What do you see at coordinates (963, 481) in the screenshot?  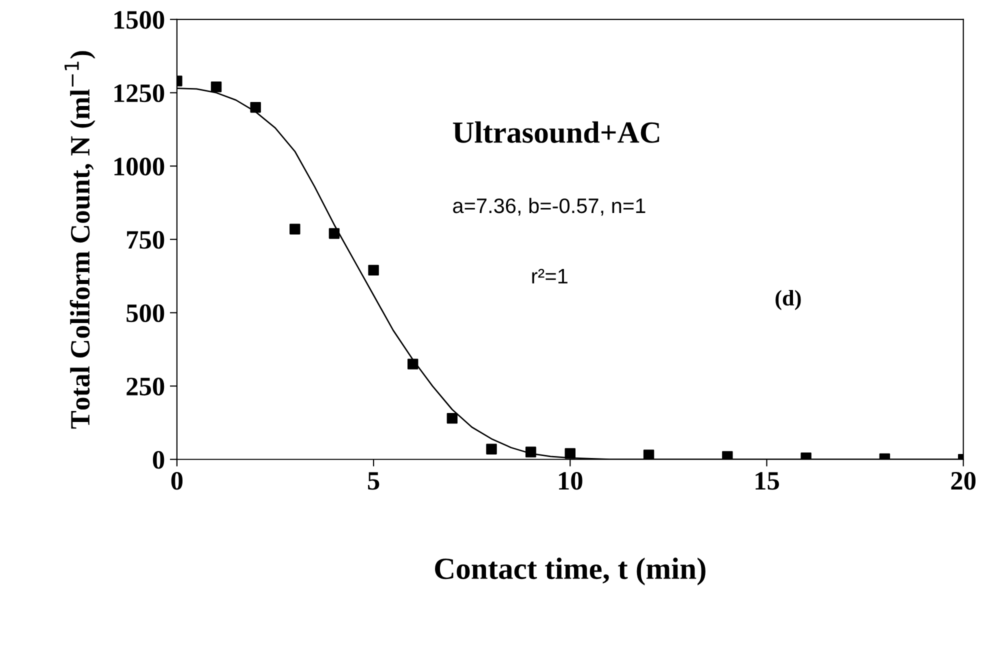 I see `x-tick-label: 20` at bounding box center [963, 481].